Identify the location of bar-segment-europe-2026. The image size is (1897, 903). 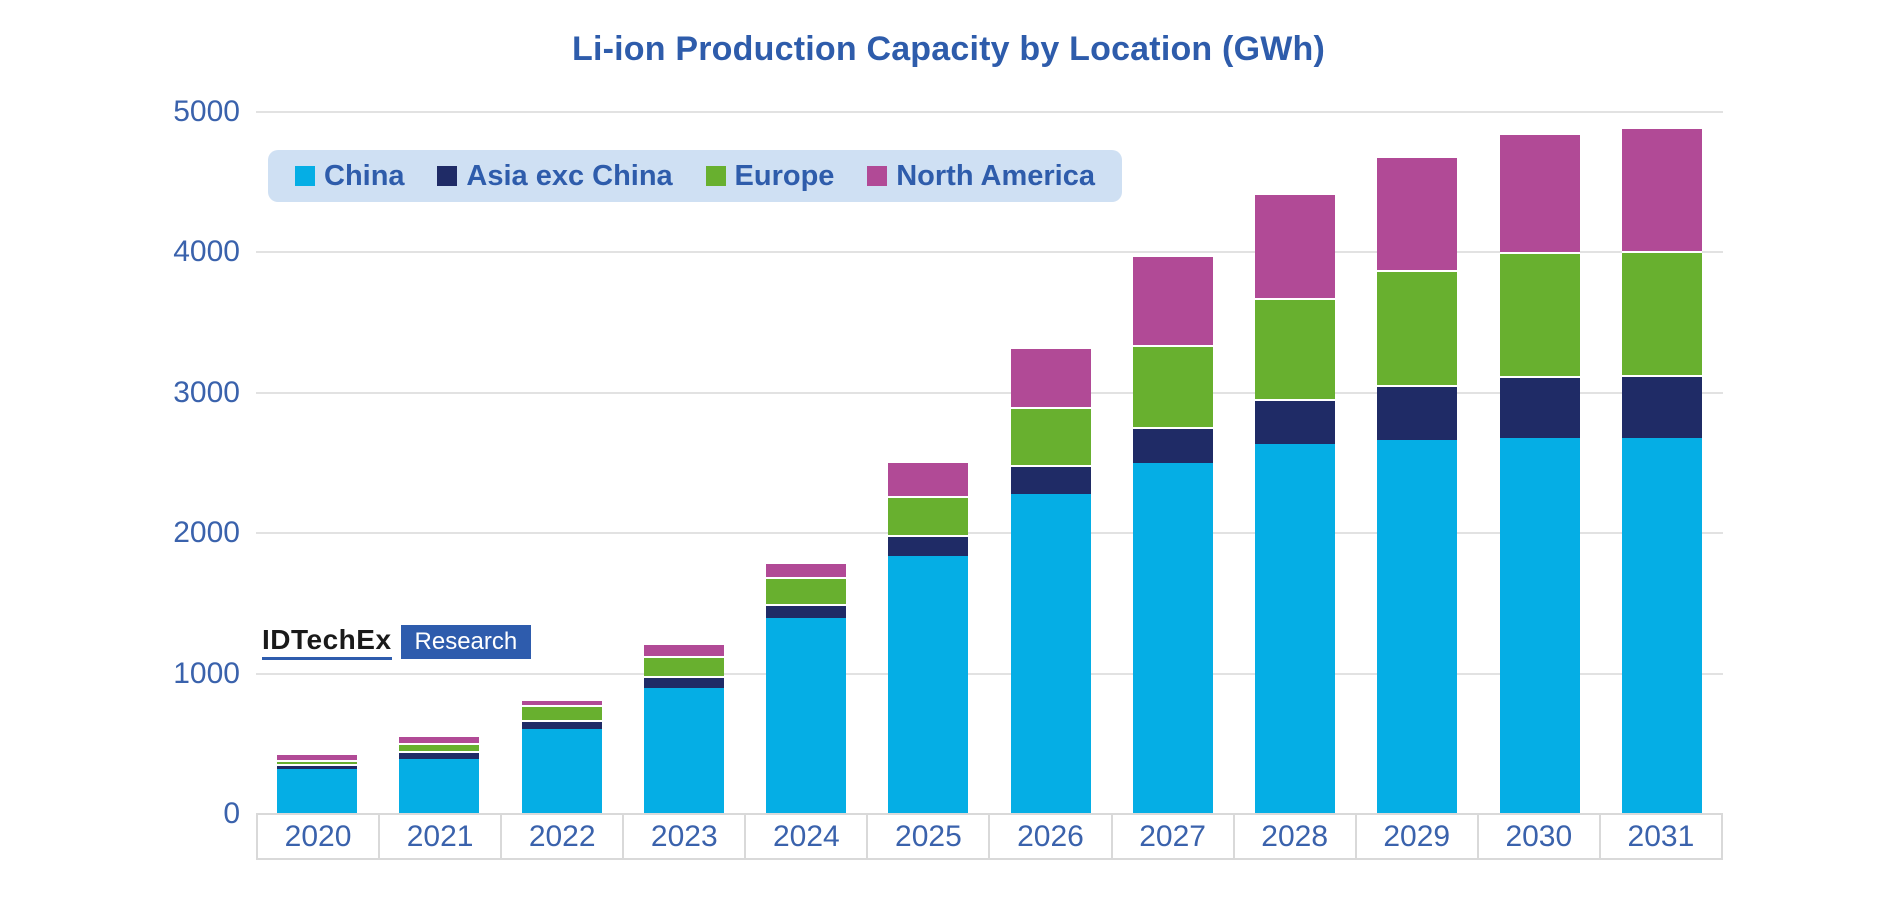
(1050, 436).